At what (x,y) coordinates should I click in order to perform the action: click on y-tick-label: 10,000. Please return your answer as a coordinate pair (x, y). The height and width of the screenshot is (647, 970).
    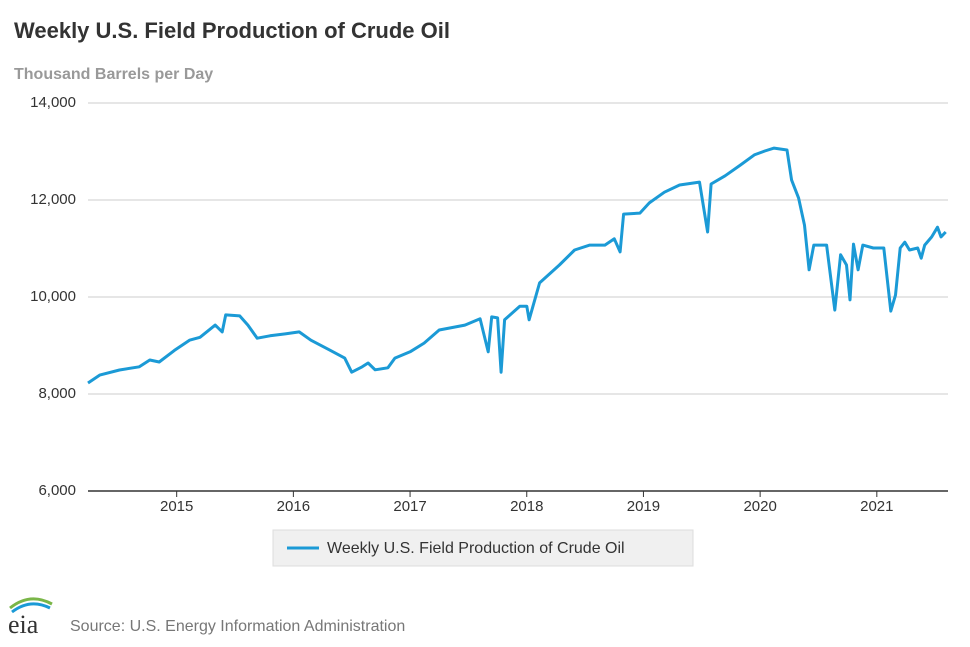
    Looking at the image, I should click on (53, 296).